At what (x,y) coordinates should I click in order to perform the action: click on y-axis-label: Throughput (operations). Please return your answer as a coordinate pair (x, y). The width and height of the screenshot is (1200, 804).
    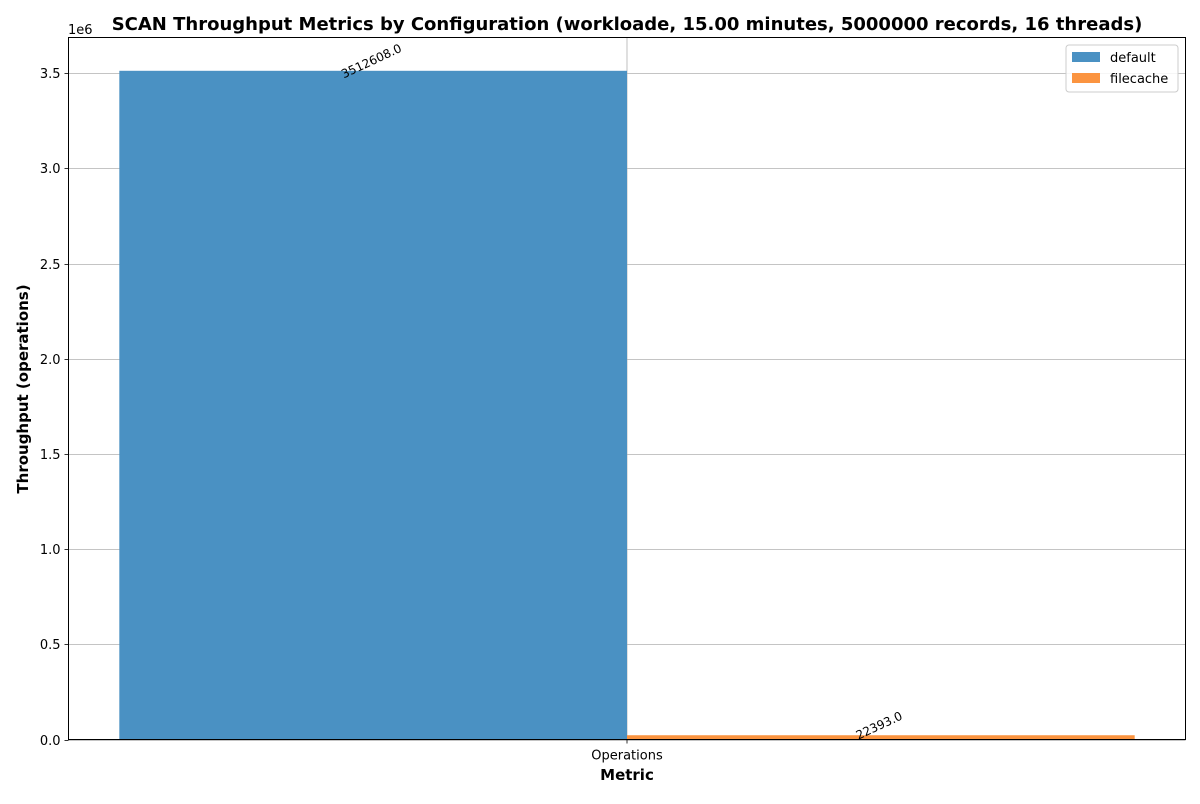
    Looking at the image, I should click on (23, 388).